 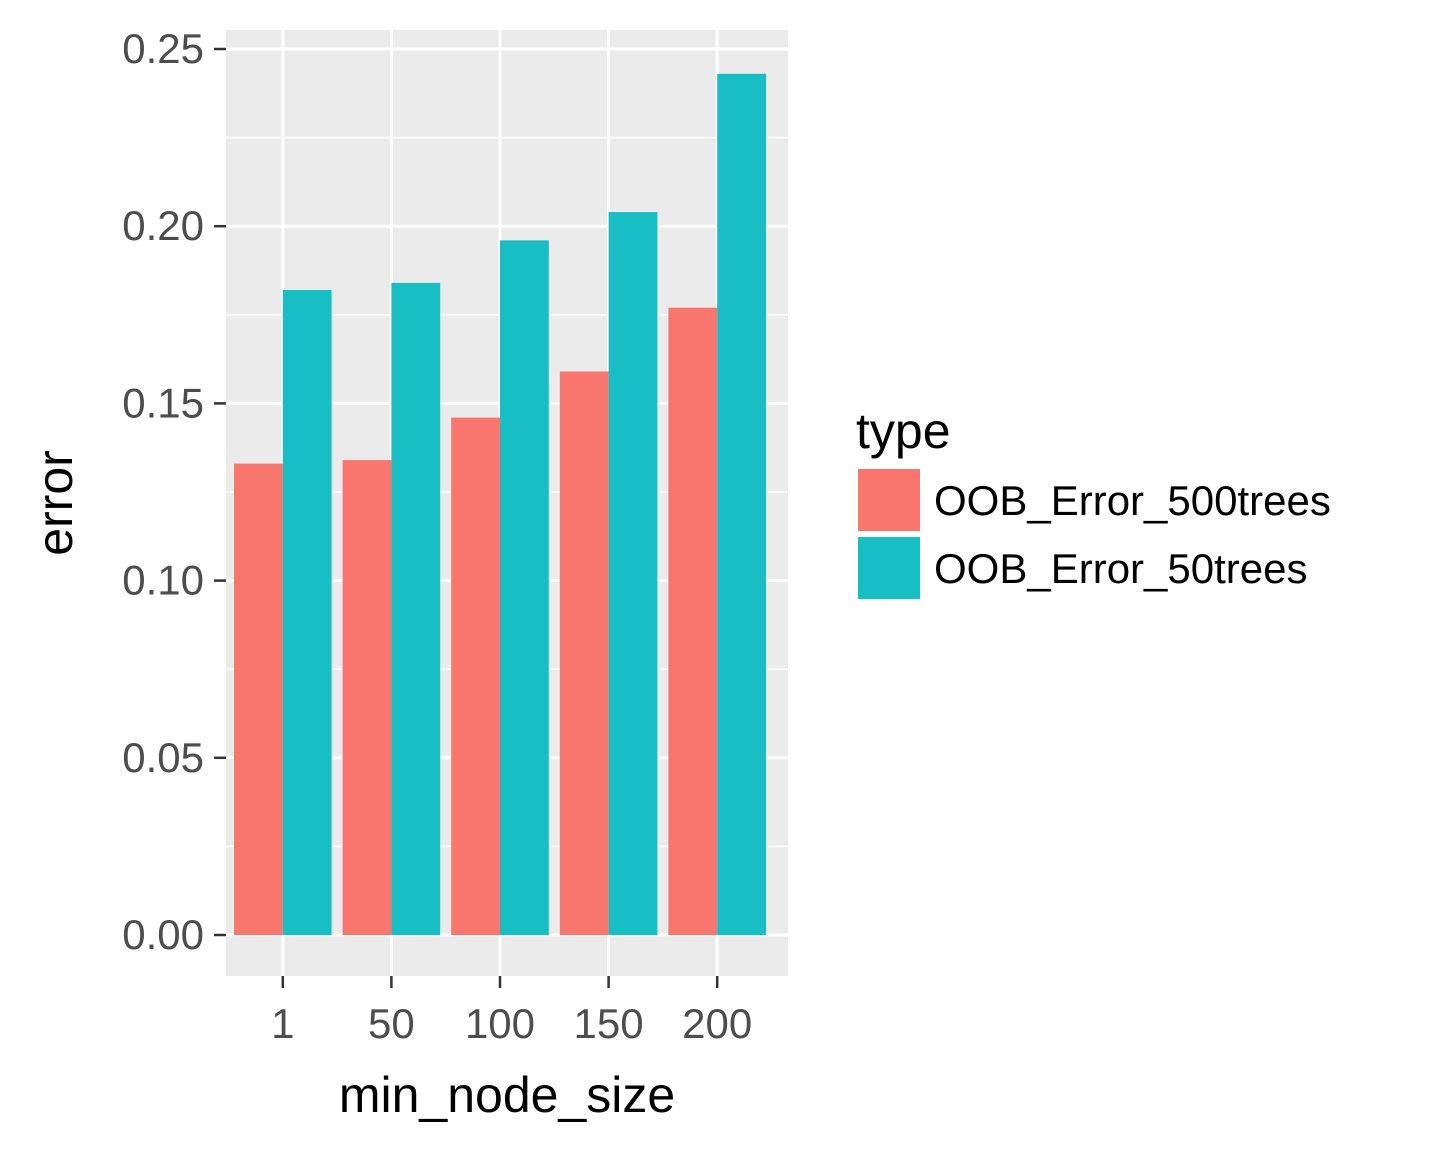 What do you see at coordinates (609, 1023) in the screenshot?
I see `x-tick-label: 150` at bounding box center [609, 1023].